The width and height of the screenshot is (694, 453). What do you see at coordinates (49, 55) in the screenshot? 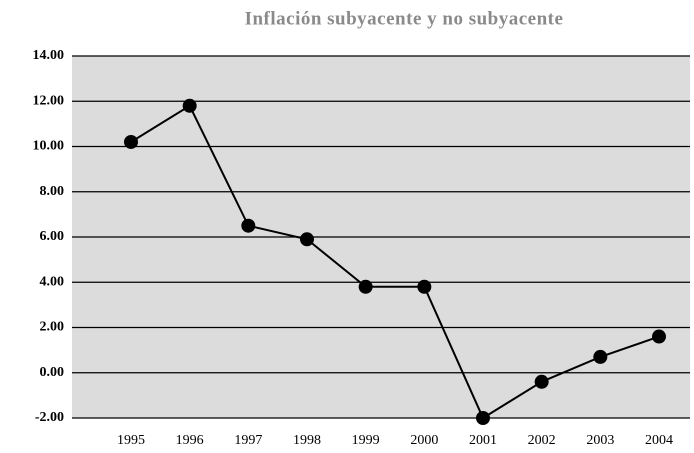
I see `y-tick-label: 14.00` at bounding box center [49, 55].